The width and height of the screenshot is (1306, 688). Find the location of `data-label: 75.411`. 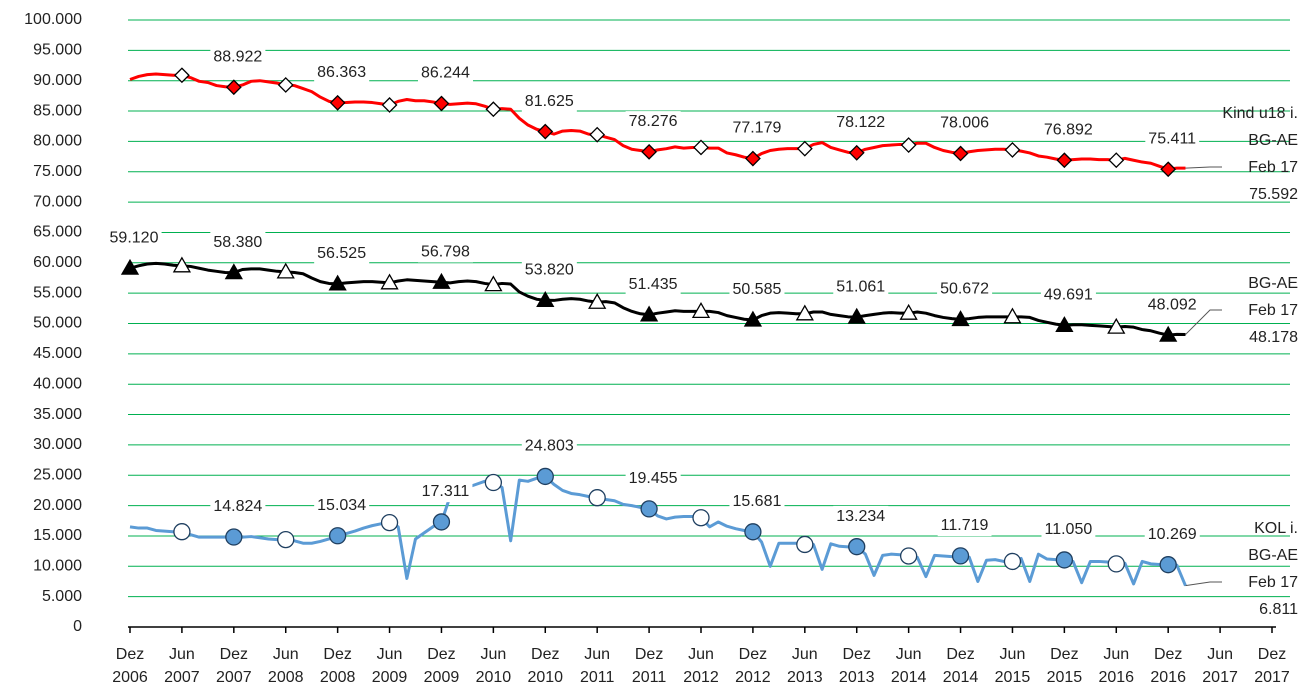

data-label: 75.411 is located at coordinates (1172, 138).